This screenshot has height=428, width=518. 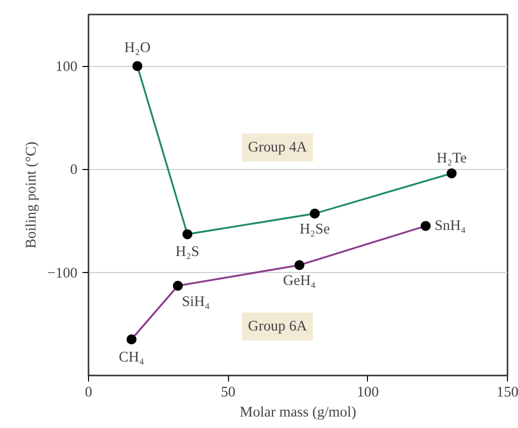 What do you see at coordinates (88, 392) in the screenshot?
I see `x-tick-label: 0` at bounding box center [88, 392].